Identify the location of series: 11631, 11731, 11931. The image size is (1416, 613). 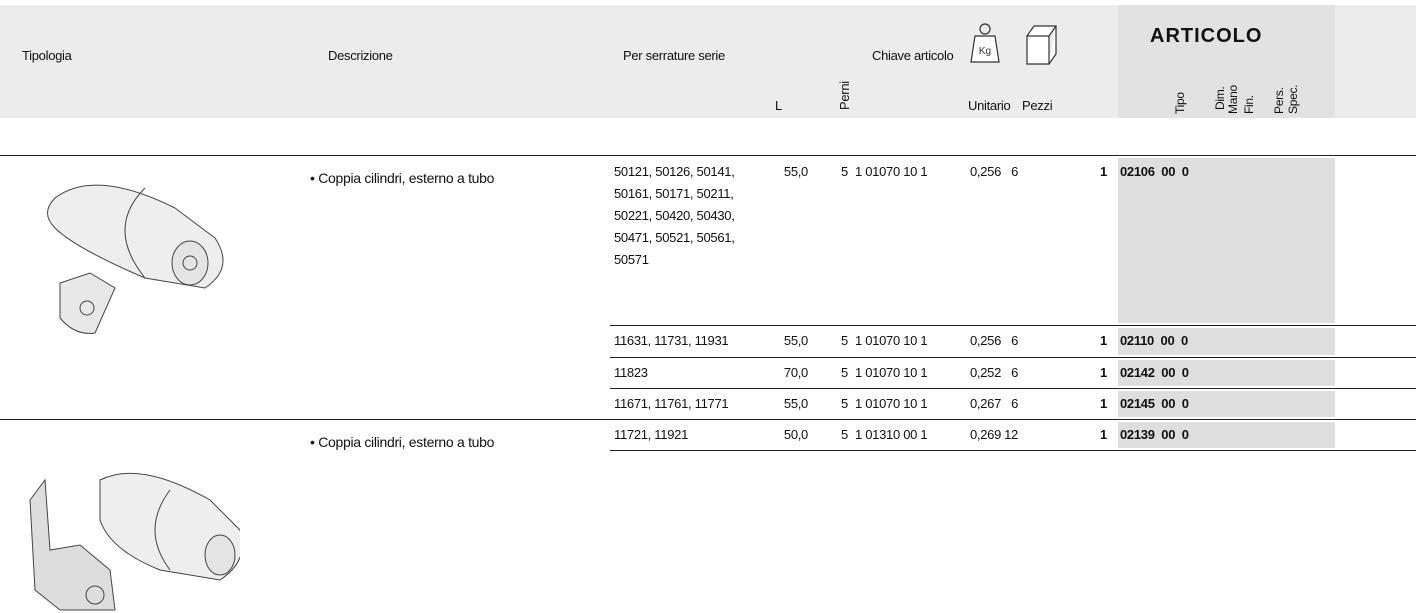
(671, 340).